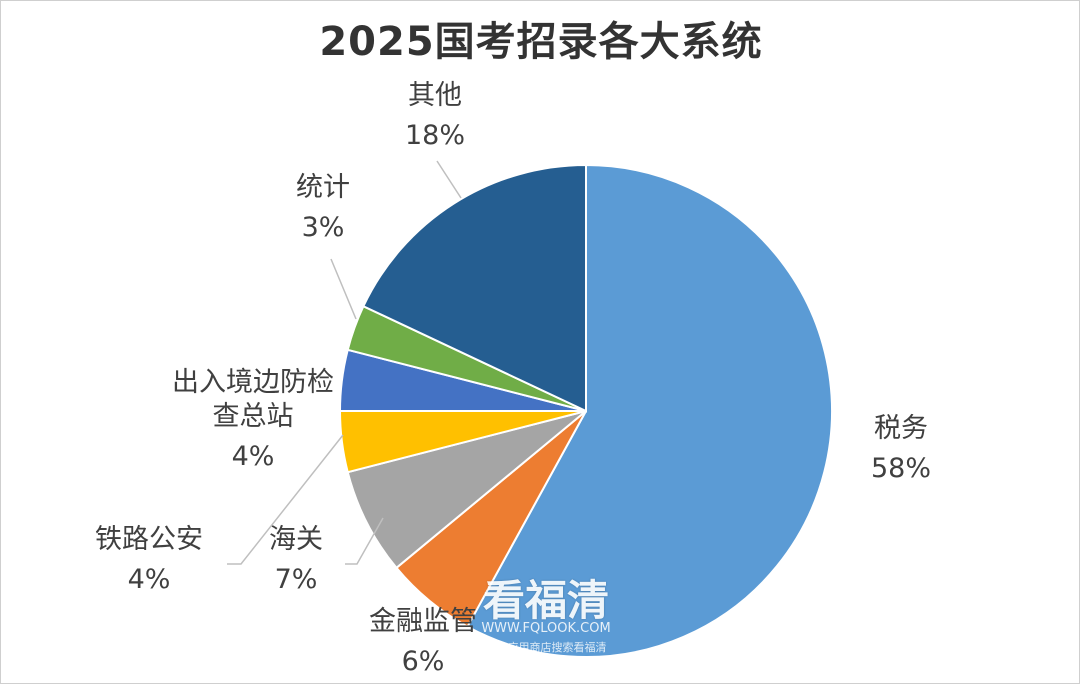 Image resolution: width=1080 pixels, height=684 pixels. I want to click on slice-name-label: 查总站, so click(253, 416).